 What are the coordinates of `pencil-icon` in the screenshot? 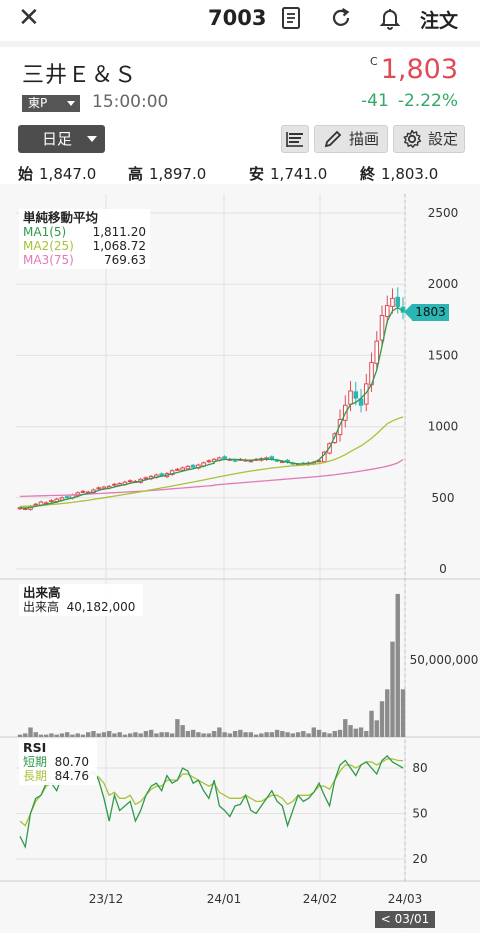 It's located at (333, 139).